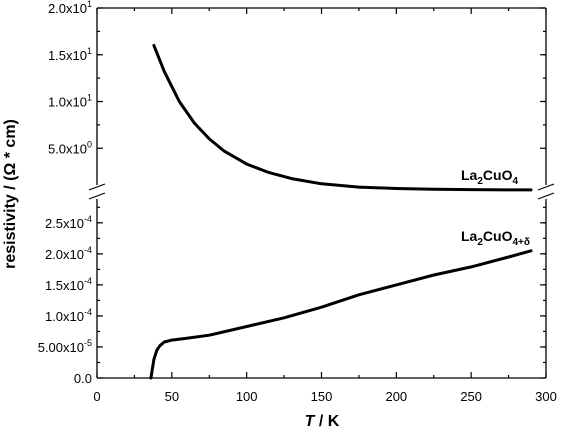 Image resolution: width=562 pixels, height=432 pixels. What do you see at coordinates (68, 315) in the screenshot?
I see `y-tick-label: 1.0x10⁻⁴` at bounding box center [68, 315].